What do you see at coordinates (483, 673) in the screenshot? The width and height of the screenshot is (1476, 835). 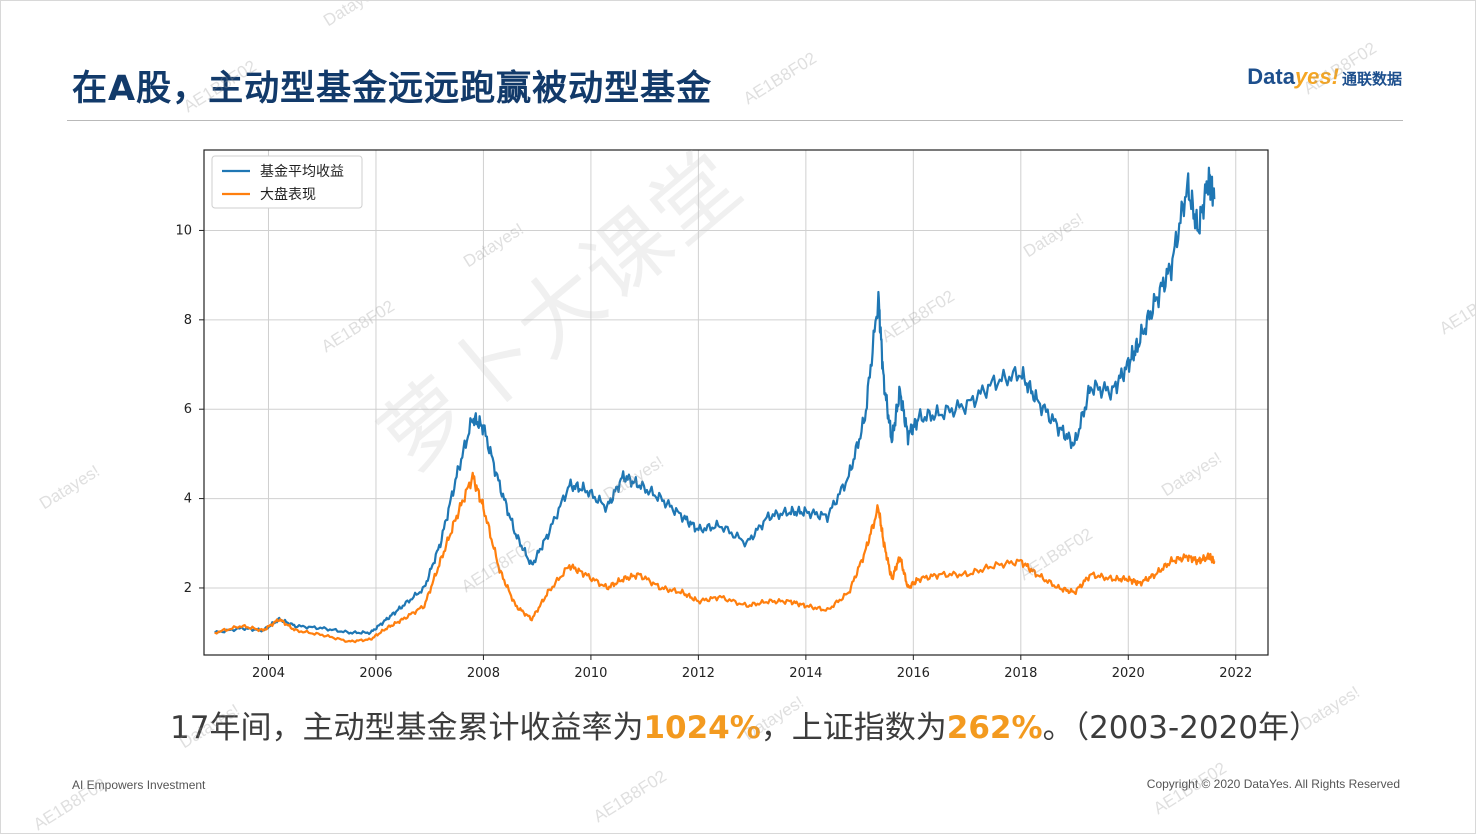 I see `x-tick-label: 2008` at bounding box center [483, 673].